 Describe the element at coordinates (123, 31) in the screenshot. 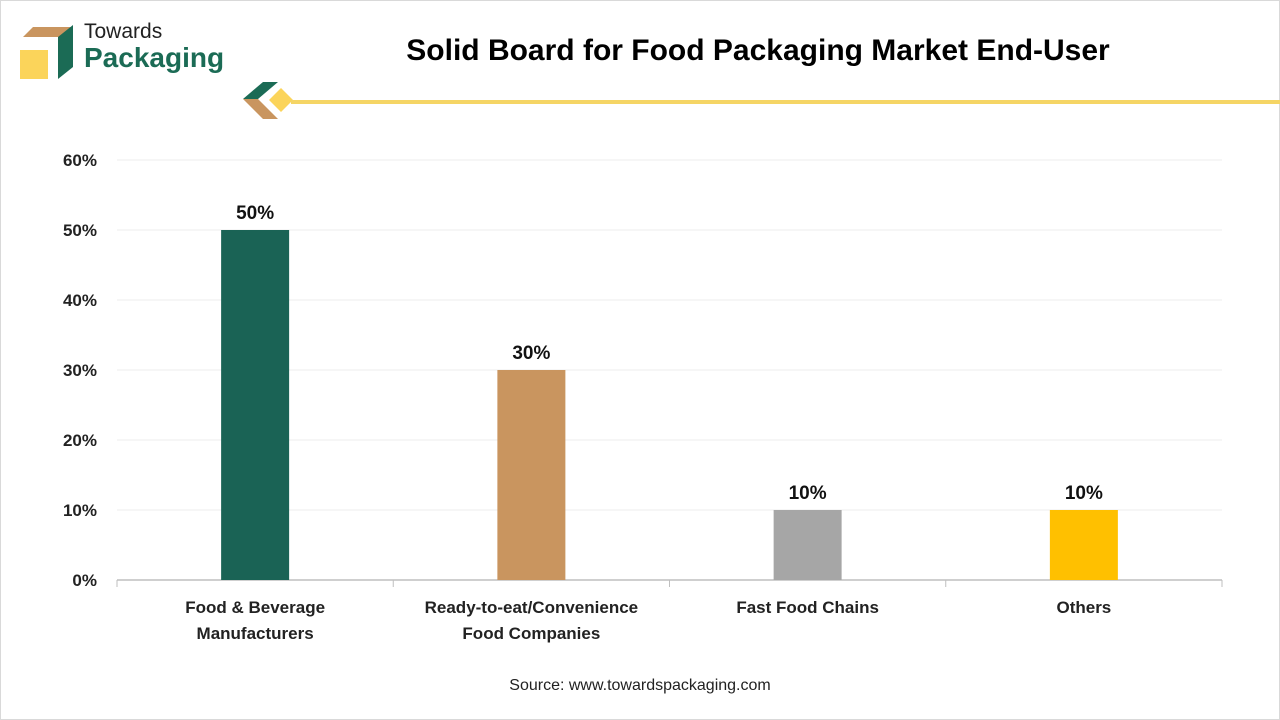

I see `logo-text-towards: Towards` at that location.